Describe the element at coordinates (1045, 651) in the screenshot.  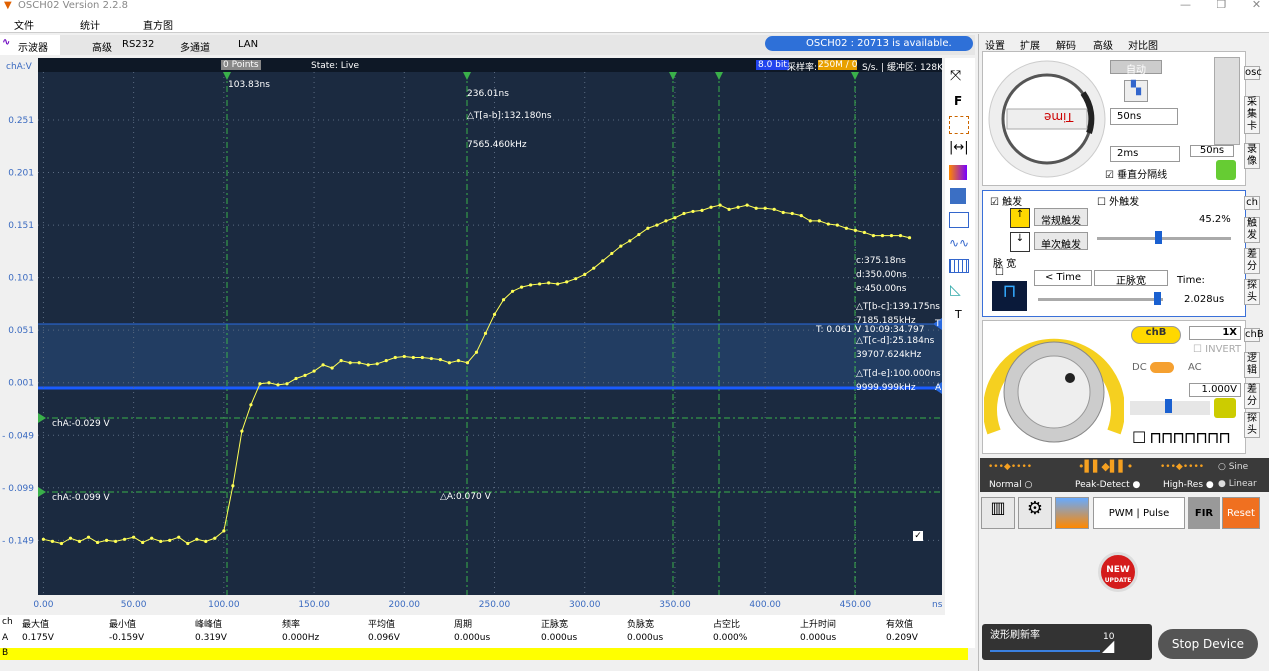
I see `refresh-slider` at that location.